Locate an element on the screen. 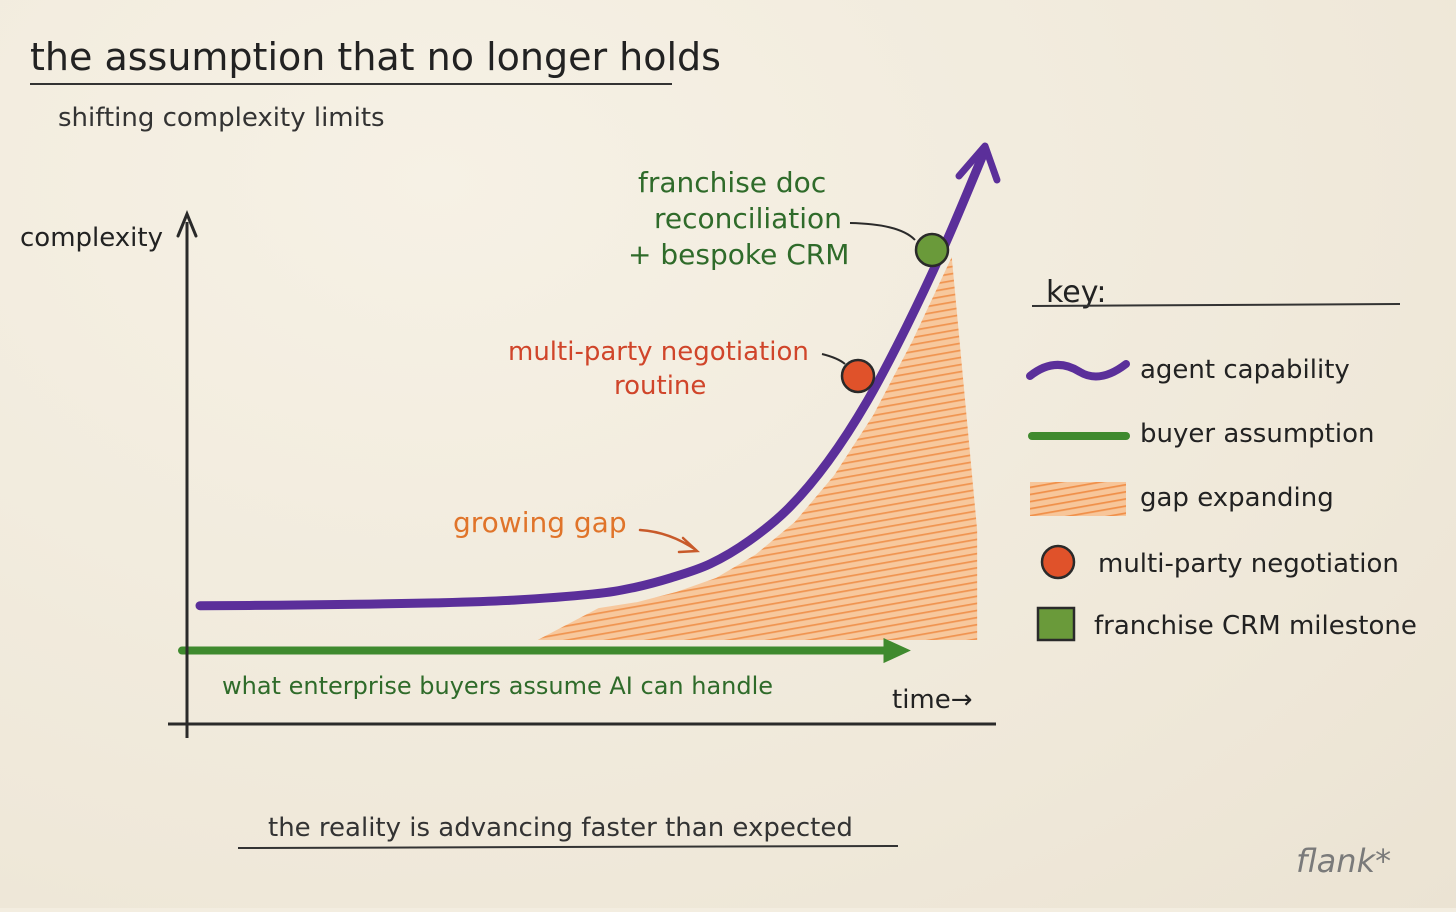  x-axis-label: time→ is located at coordinates (932, 700).